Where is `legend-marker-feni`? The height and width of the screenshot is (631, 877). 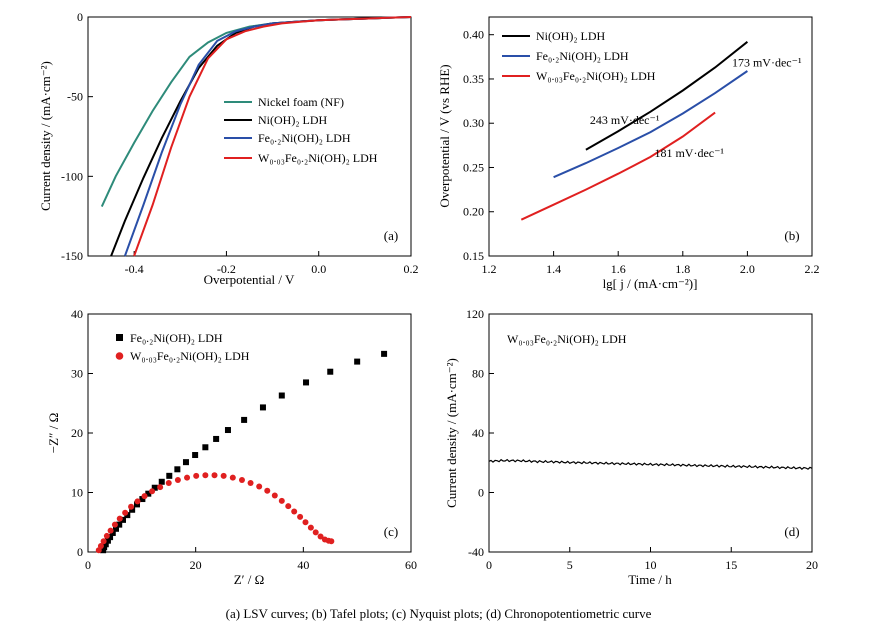 legend-marker-feni is located at coordinates (119, 337).